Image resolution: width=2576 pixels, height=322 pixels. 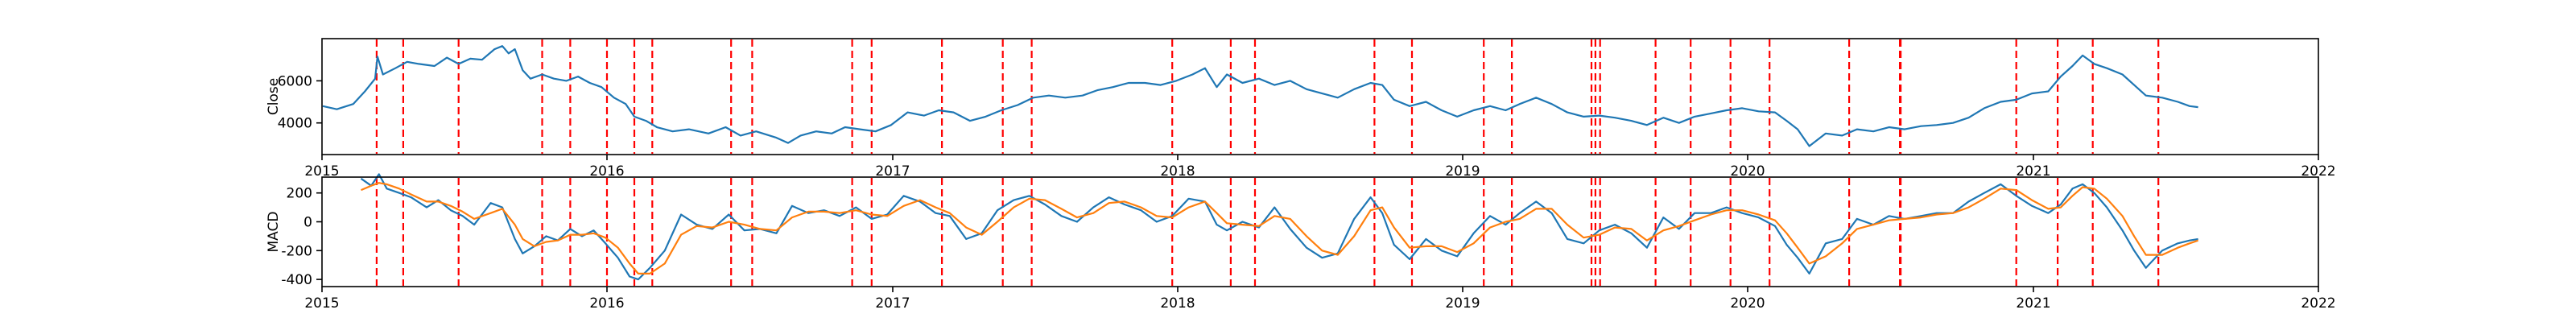 What do you see at coordinates (296, 251) in the screenshot?
I see `y-tick-label: -200` at bounding box center [296, 251].